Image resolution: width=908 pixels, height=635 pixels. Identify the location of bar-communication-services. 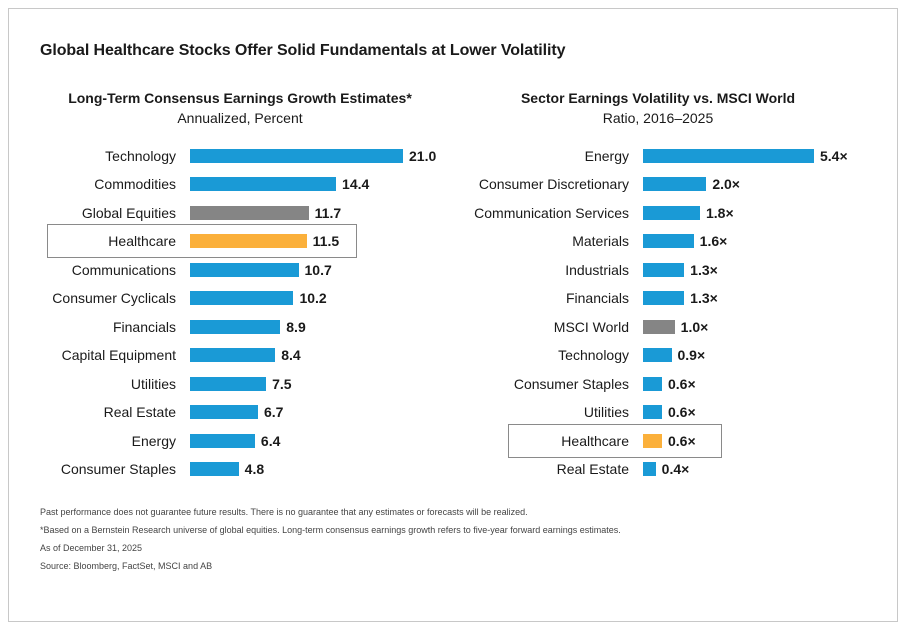
(671, 212).